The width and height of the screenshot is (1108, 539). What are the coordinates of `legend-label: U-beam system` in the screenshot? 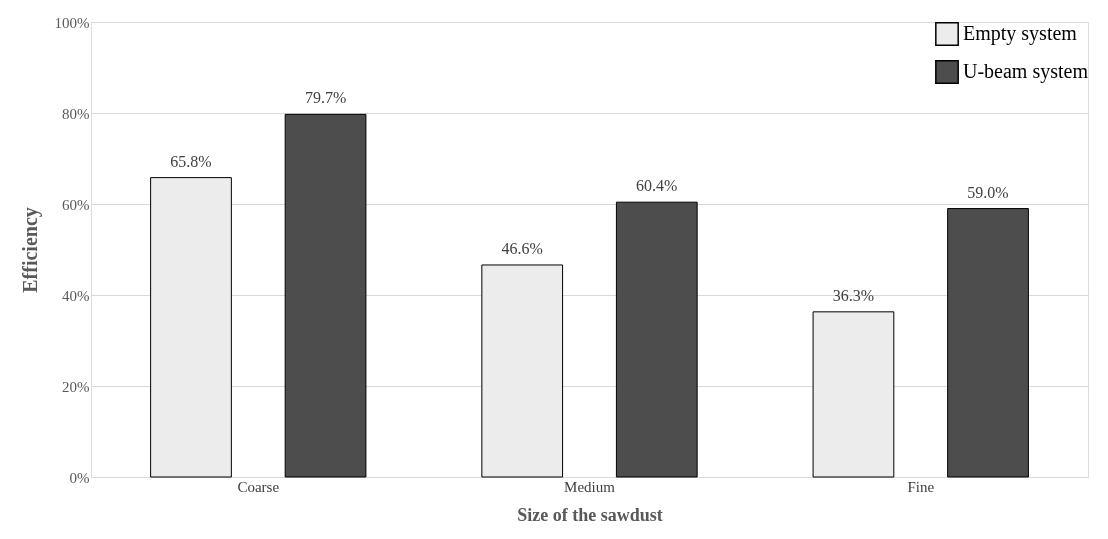 It's located at (1026, 71).